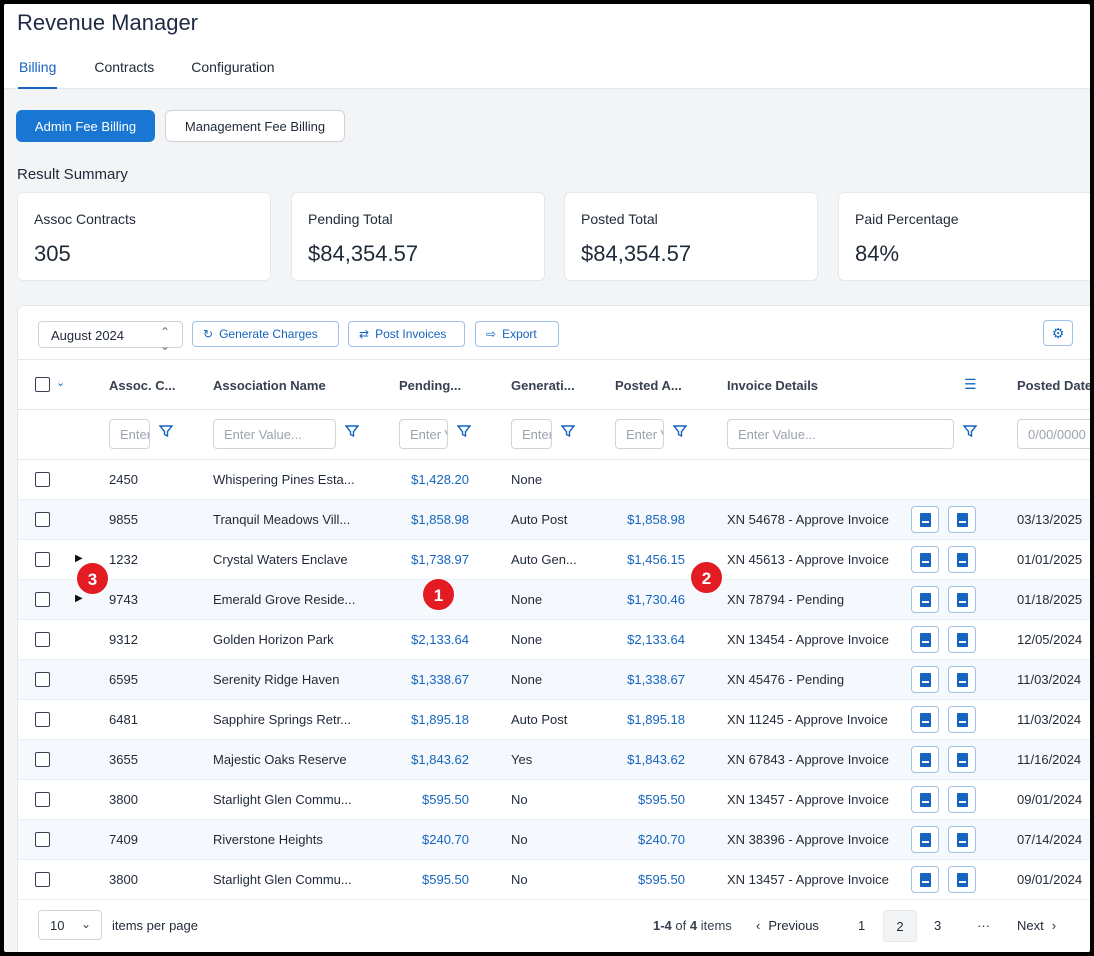 The height and width of the screenshot is (956, 1094). What do you see at coordinates (440, 679) in the screenshot?
I see `cell-pending-amount: $1,338.67` at bounding box center [440, 679].